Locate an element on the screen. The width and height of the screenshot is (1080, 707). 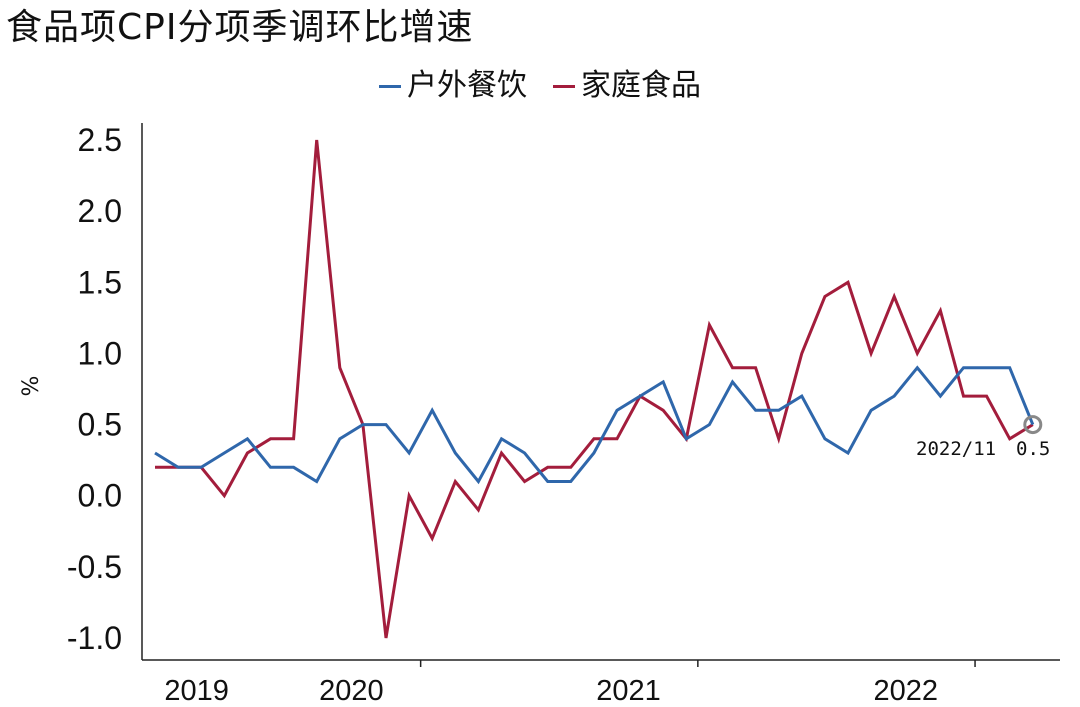
annotation: 2022/11 0.5 is located at coordinates (983, 437).